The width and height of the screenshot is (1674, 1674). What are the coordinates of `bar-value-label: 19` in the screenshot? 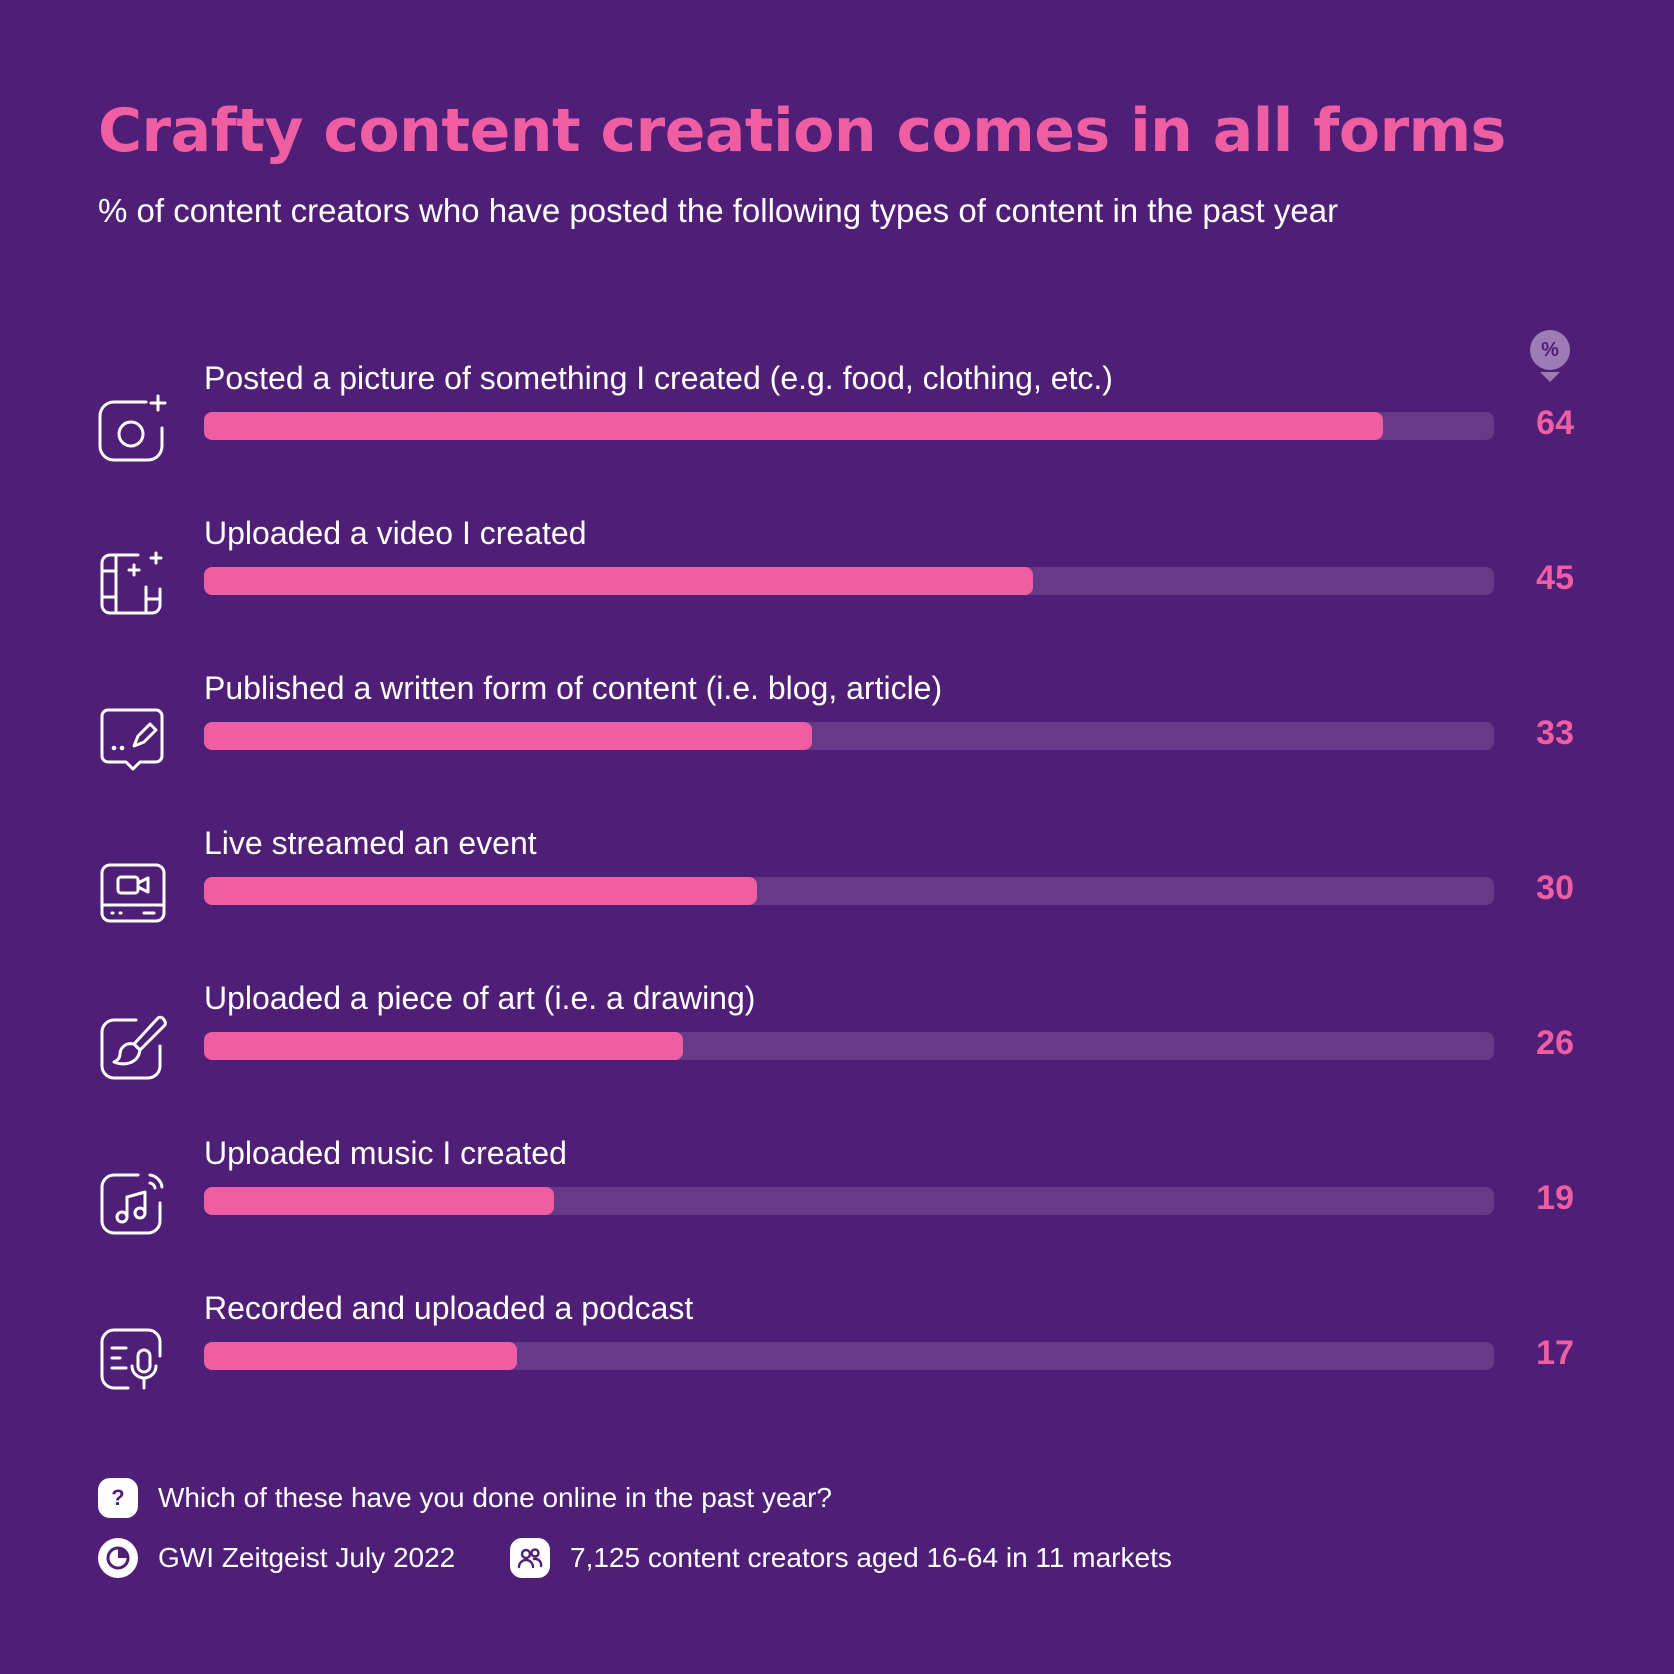 It's located at (1555, 1198).